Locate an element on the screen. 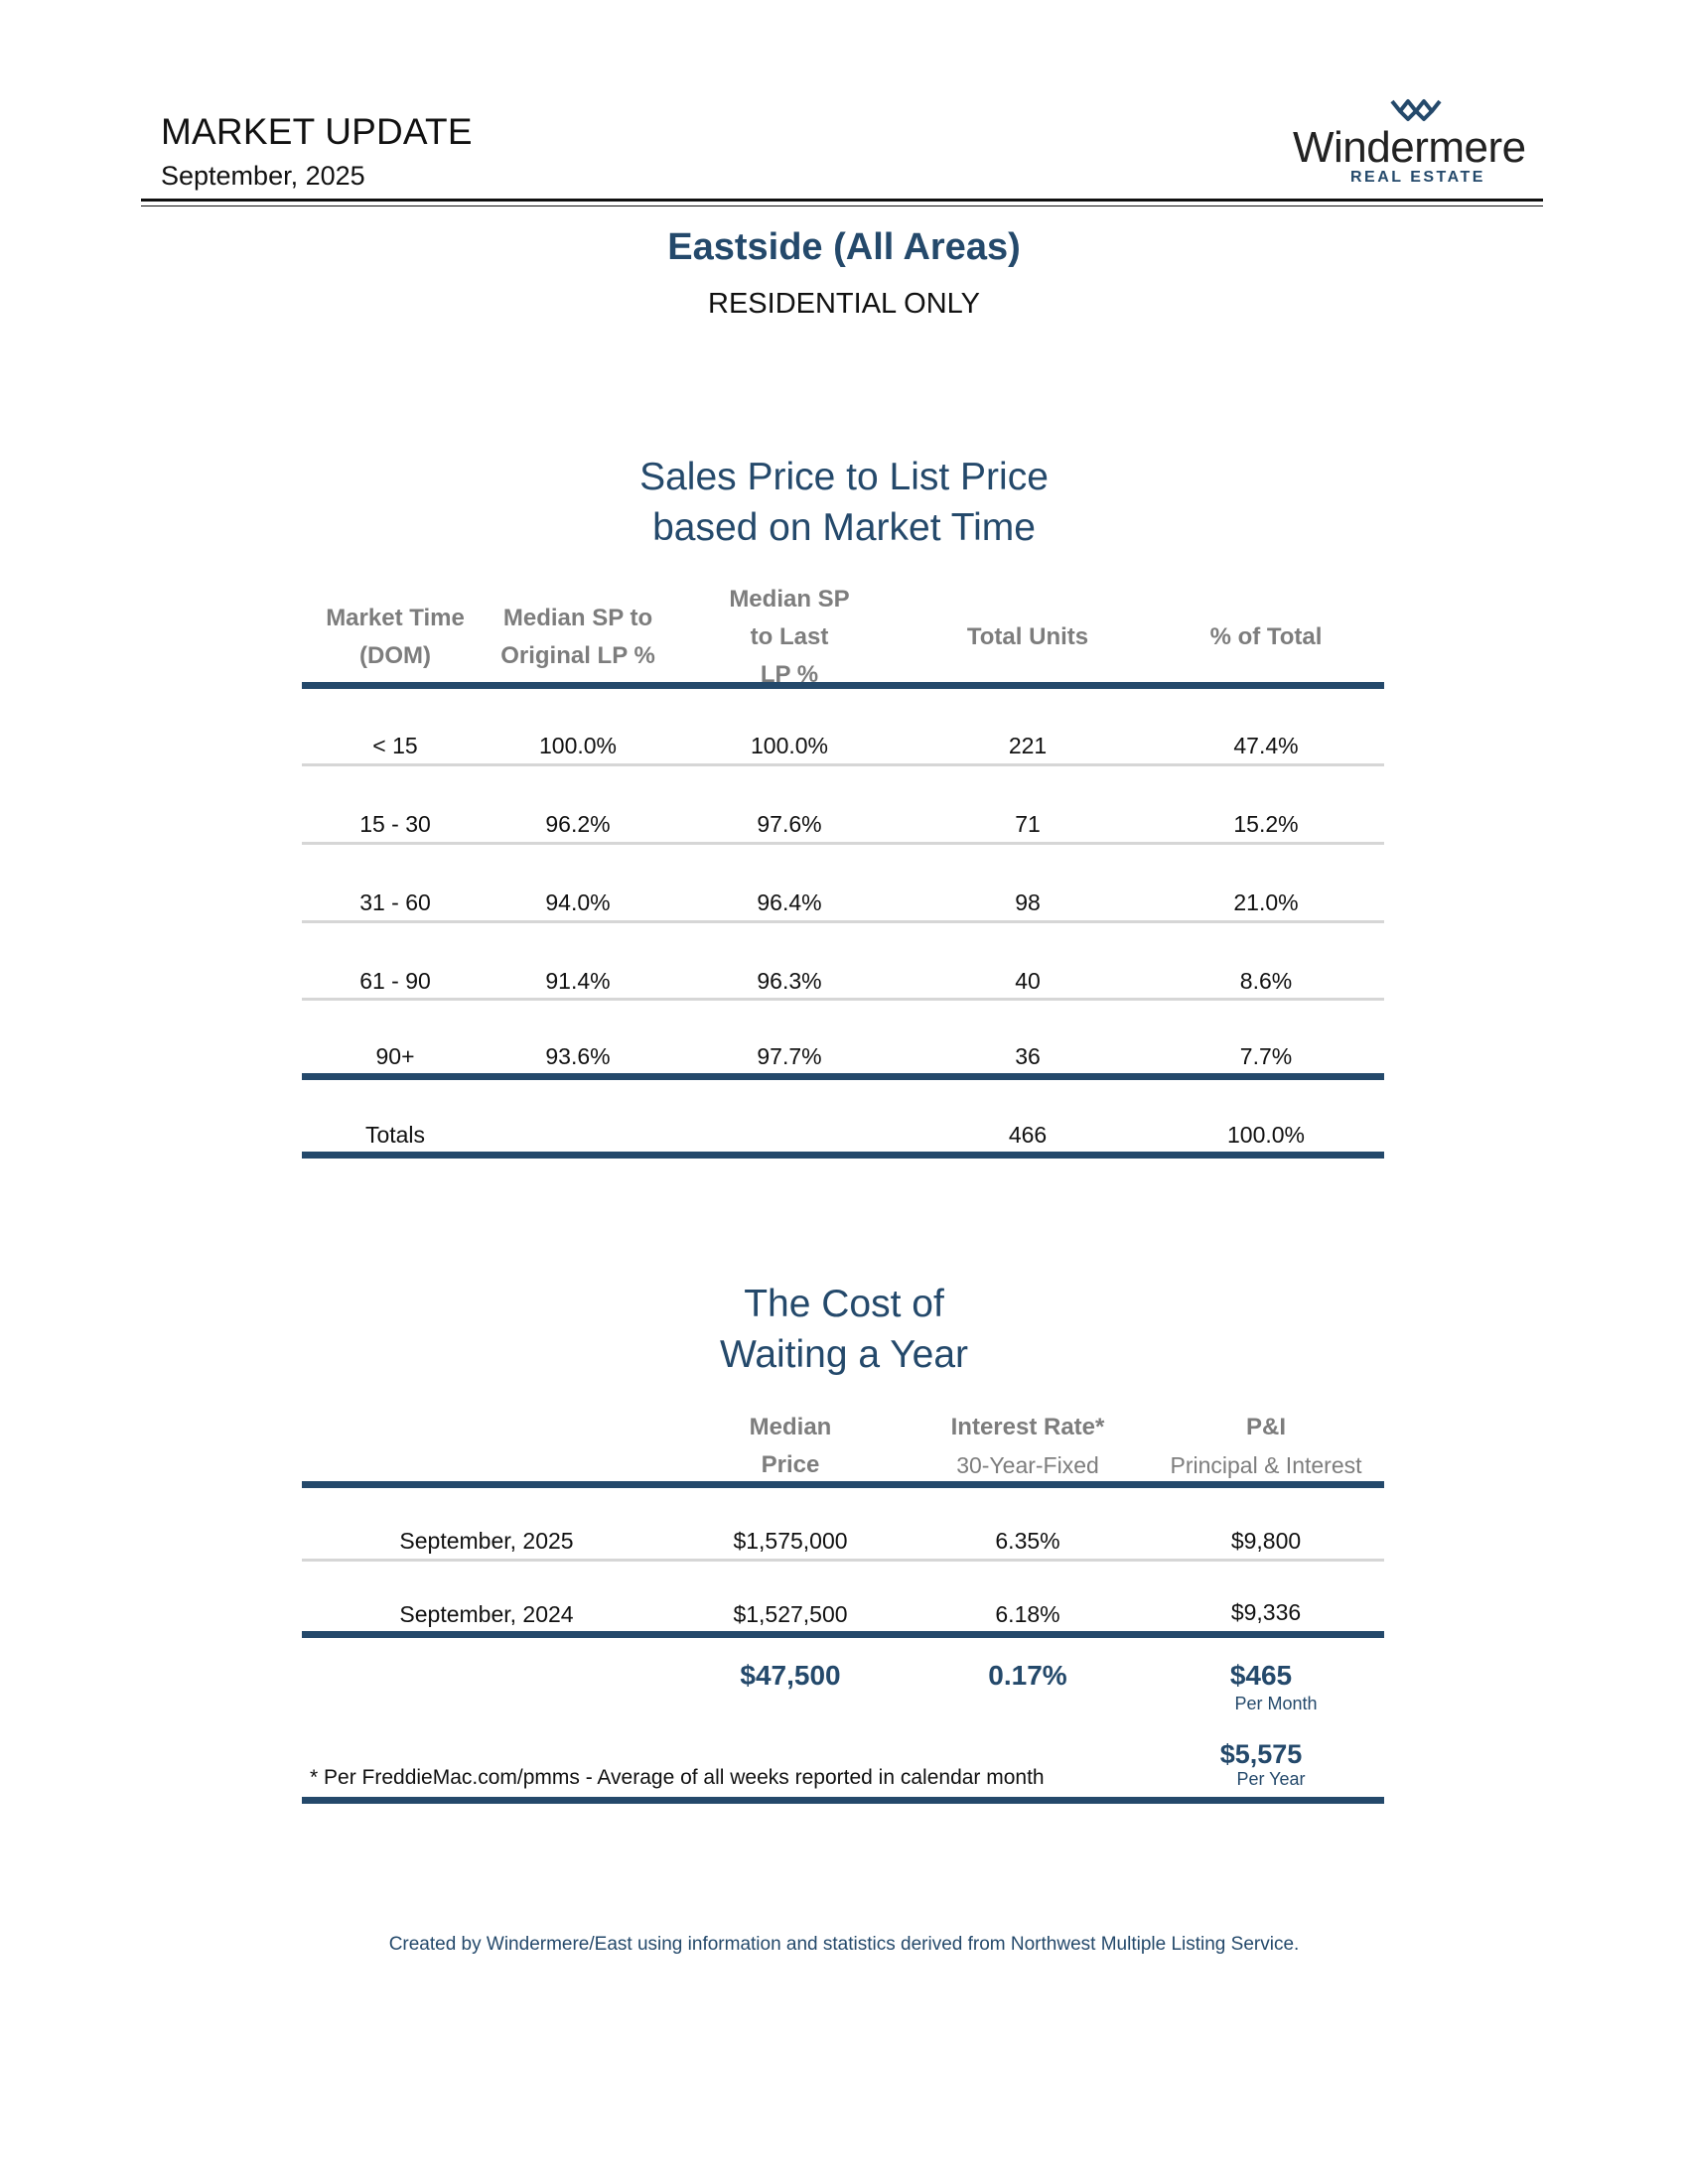  report-title: MARKET UPDATE is located at coordinates (317, 131).